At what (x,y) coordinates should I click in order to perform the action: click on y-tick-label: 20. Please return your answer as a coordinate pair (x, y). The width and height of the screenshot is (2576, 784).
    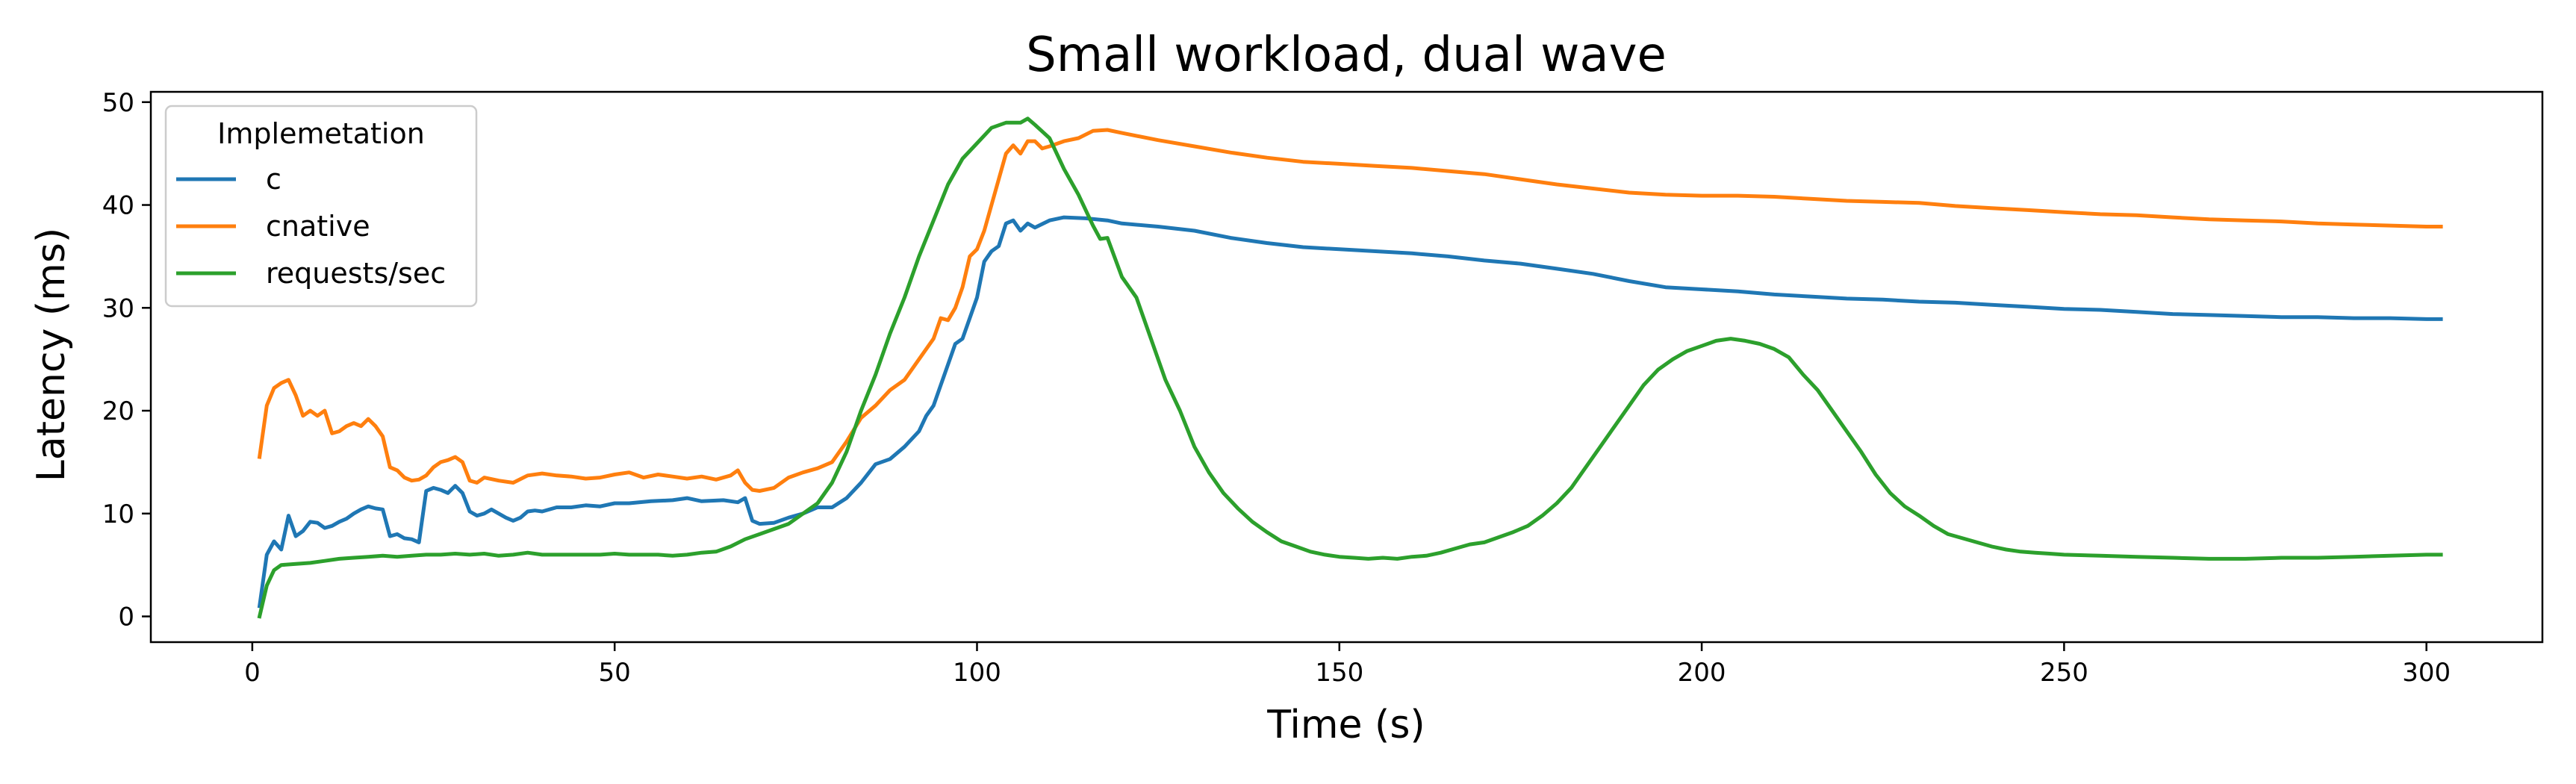
    Looking at the image, I should click on (118, 411).